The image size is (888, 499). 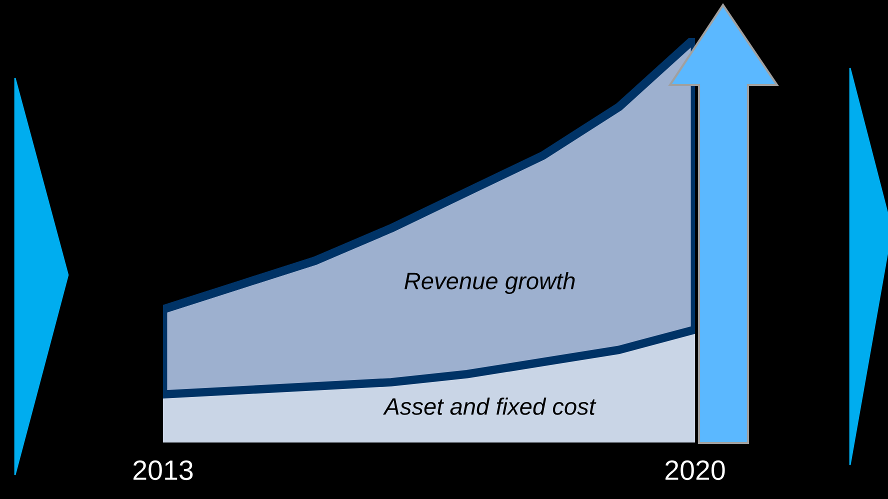 What do you see at coordinates (695, 470) in the screenshot?
I see `x-tick-label: 2020` at bounding box center [695, 470].